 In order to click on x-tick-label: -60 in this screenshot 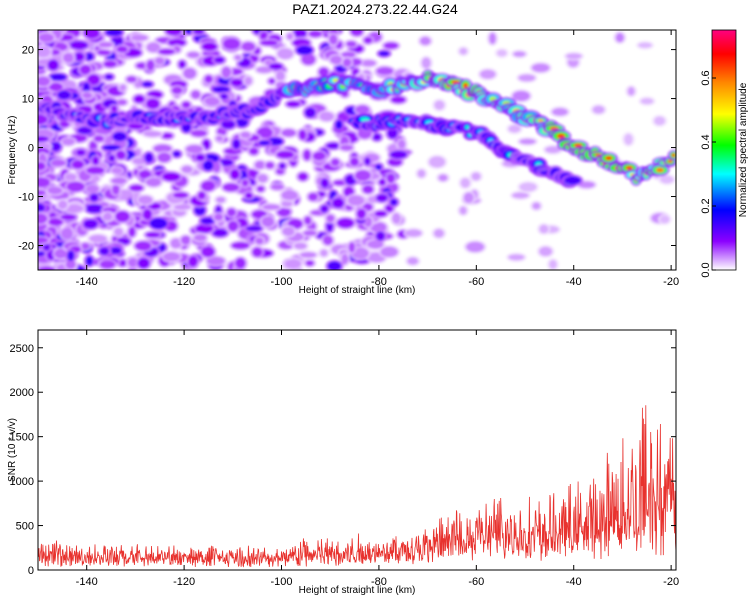, I will do `click(476, 582)`.